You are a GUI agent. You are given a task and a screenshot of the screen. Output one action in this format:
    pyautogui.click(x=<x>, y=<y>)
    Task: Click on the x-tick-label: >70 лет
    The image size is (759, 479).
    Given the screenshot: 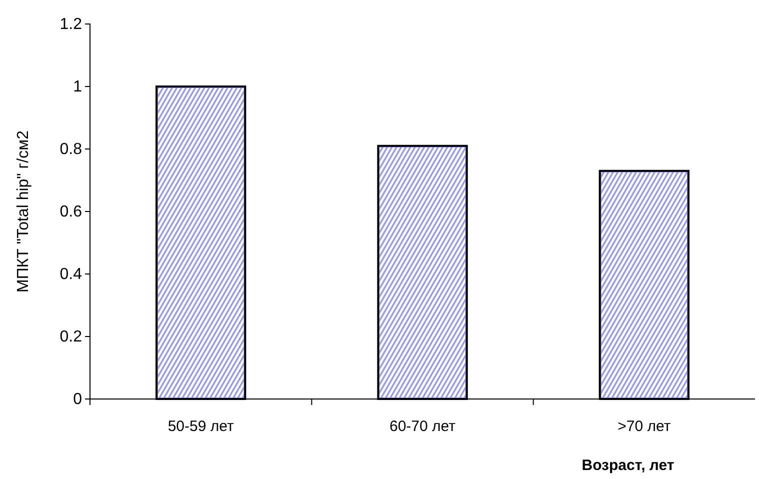 What is the action you would take?
    pyautogui.click(x=644, y=426)
    